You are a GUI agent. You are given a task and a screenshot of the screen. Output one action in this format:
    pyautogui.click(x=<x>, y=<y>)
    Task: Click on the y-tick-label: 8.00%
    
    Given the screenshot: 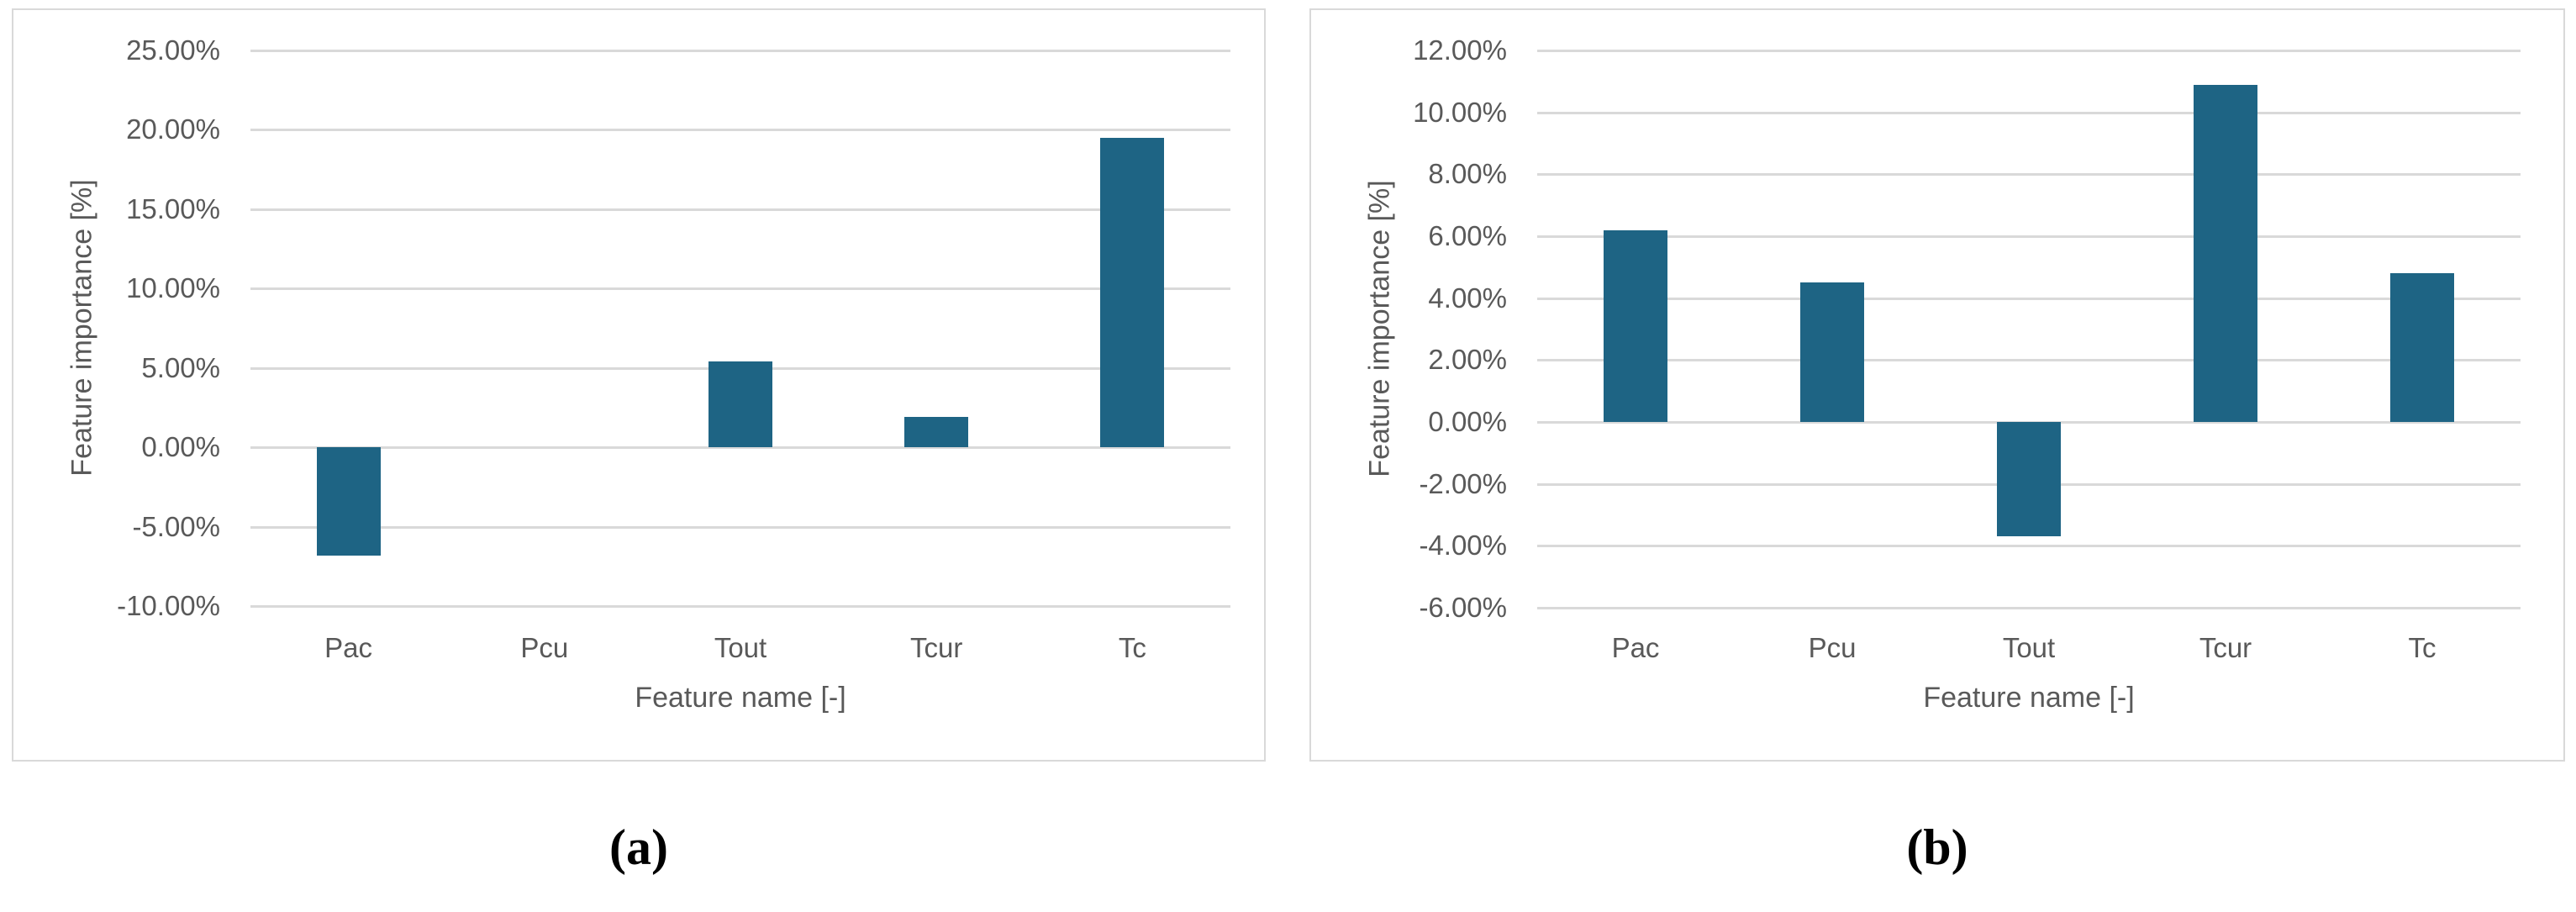 What is the action you would take?
    pyautogui.click(x=1467, y=174)
    